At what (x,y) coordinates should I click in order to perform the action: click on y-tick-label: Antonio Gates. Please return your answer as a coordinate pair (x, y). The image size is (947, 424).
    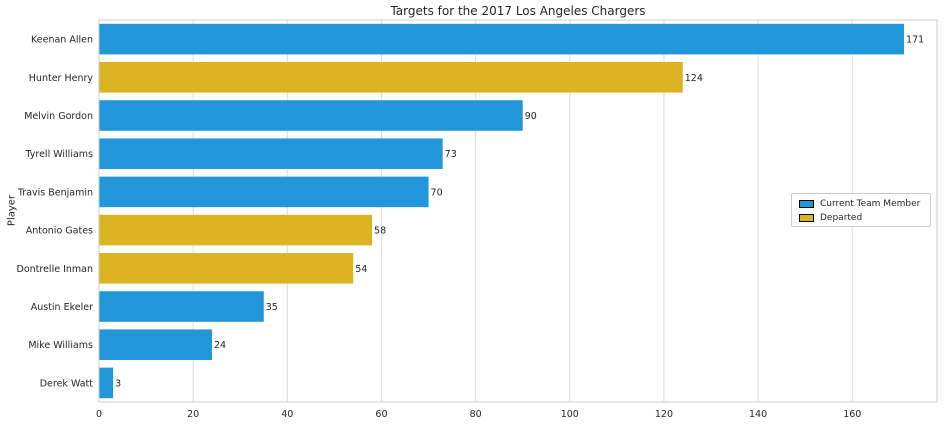
    Looking at the image, I should click on (59, 231).